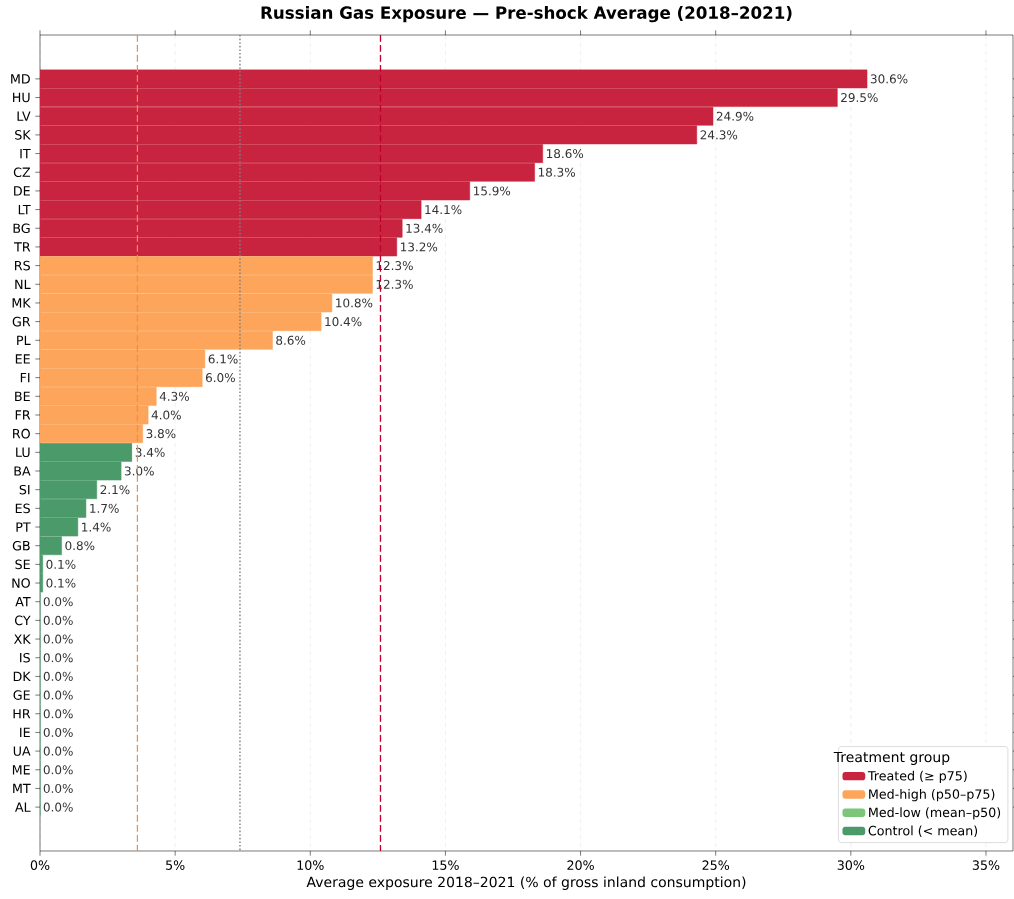 The height and width of the screenshot is (899, 1014). I want to click on y-tick-label: IS, so click(25, 657).